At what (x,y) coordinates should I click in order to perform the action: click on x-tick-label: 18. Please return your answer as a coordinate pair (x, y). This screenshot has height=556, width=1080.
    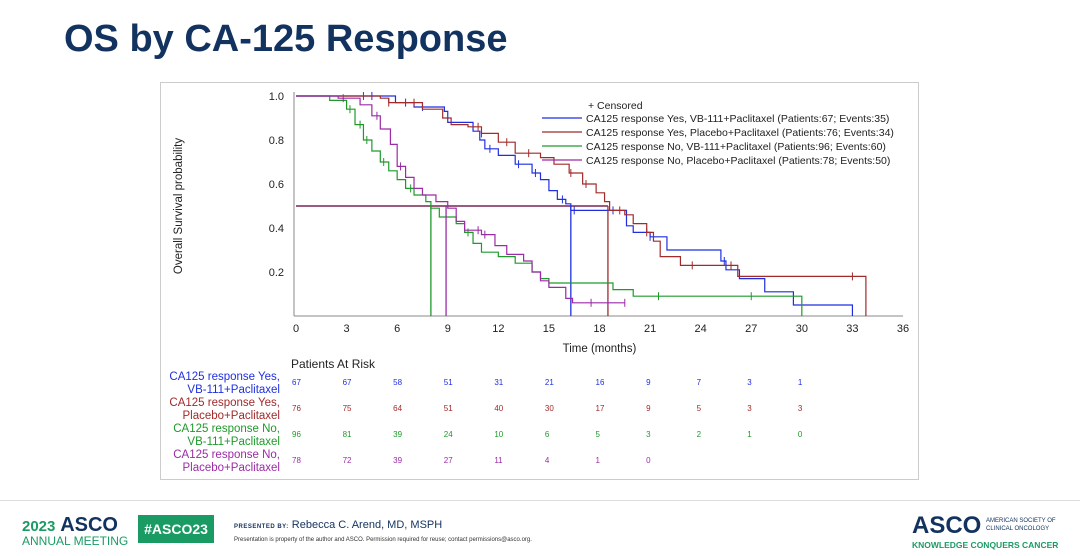
    Looking at the image, I should click on (599, 329).